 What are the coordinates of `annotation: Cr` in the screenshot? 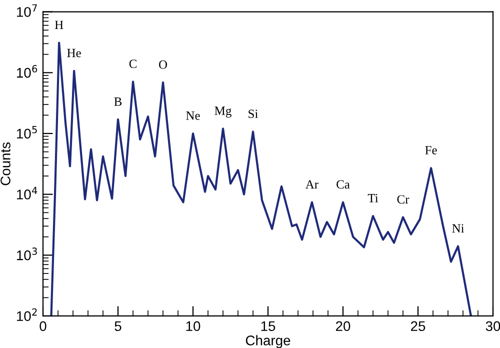 It's located at (403, 199).